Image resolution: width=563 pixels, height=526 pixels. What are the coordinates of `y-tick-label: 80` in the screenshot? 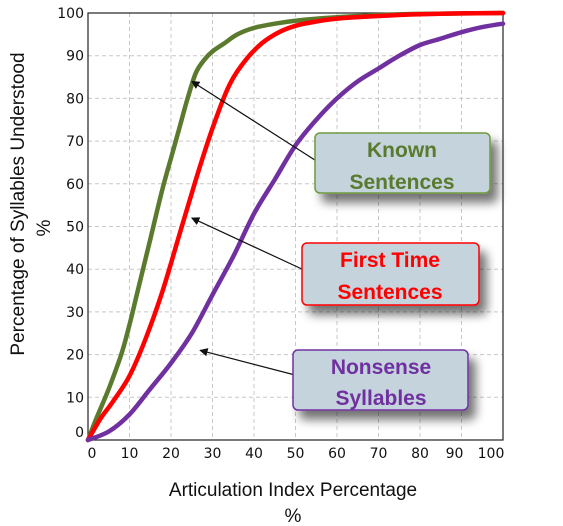 It's located at (75, 99).